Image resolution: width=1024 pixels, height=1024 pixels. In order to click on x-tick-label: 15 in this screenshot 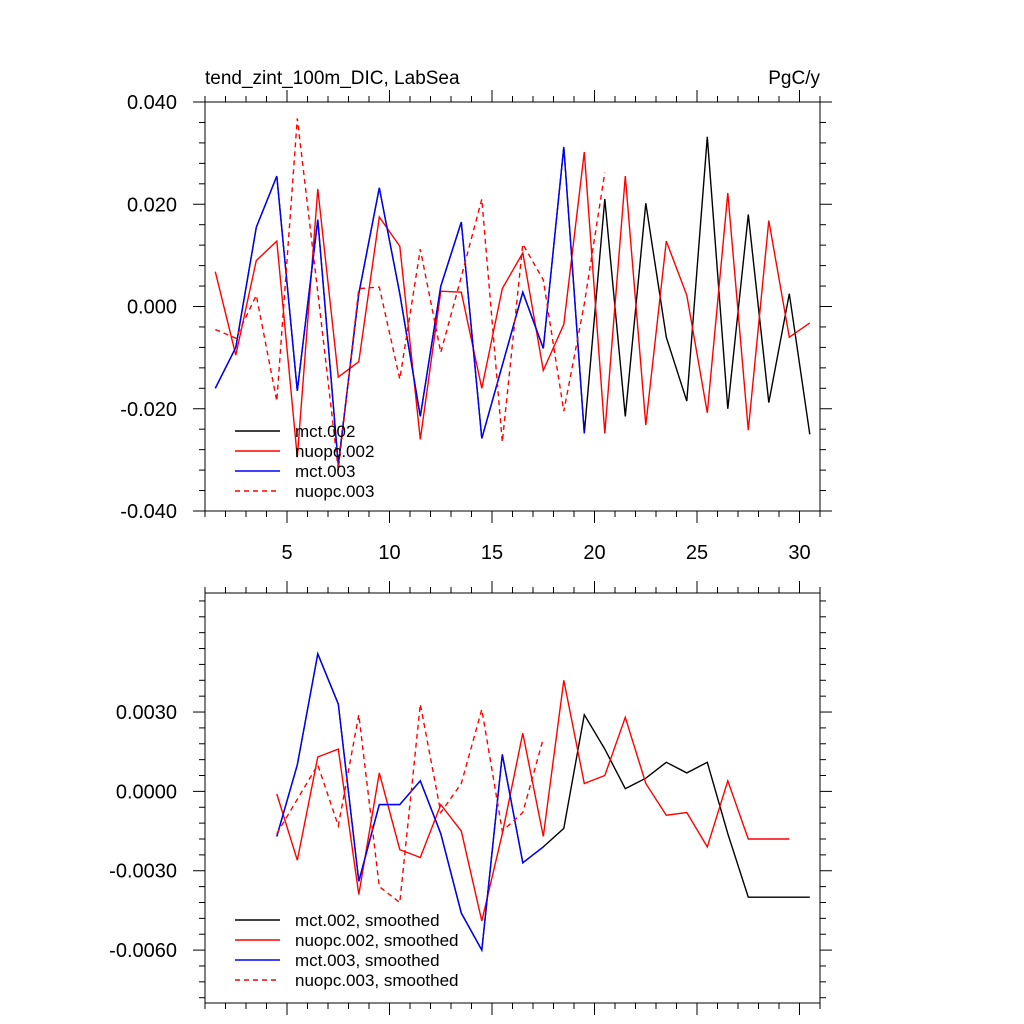, I will do `click(492, 553)`.